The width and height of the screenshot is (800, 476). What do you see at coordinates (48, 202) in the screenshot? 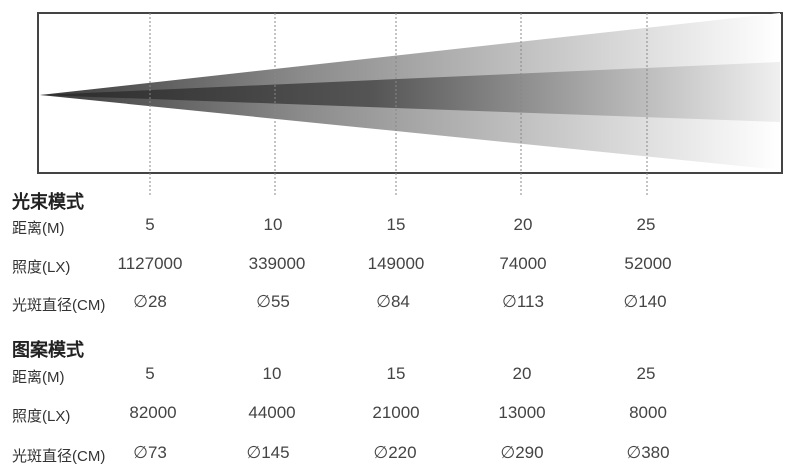
I see `beam-mode-title: 光束模式` at bounding box center [48, 202].